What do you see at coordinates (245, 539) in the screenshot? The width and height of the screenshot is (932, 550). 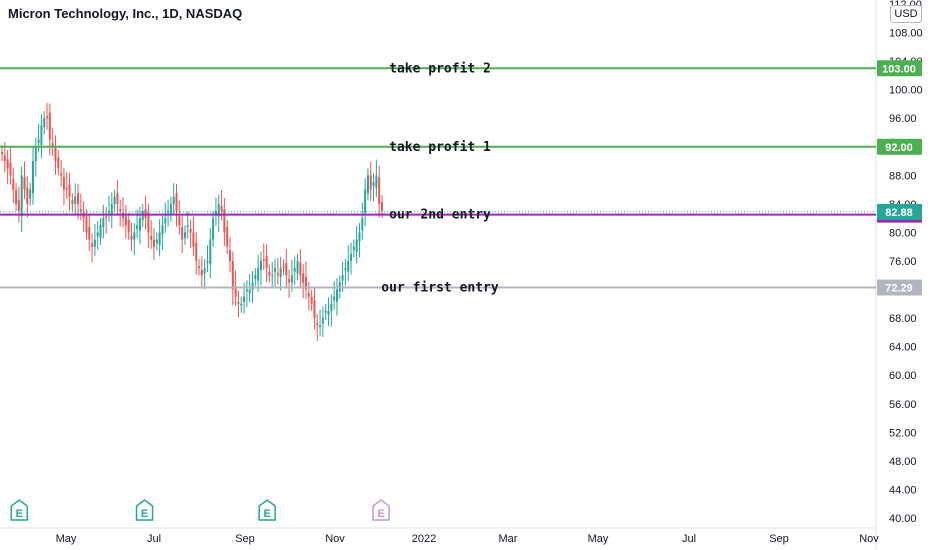 I see `x-tick-label: Sep` at bounding box center [245, 539].